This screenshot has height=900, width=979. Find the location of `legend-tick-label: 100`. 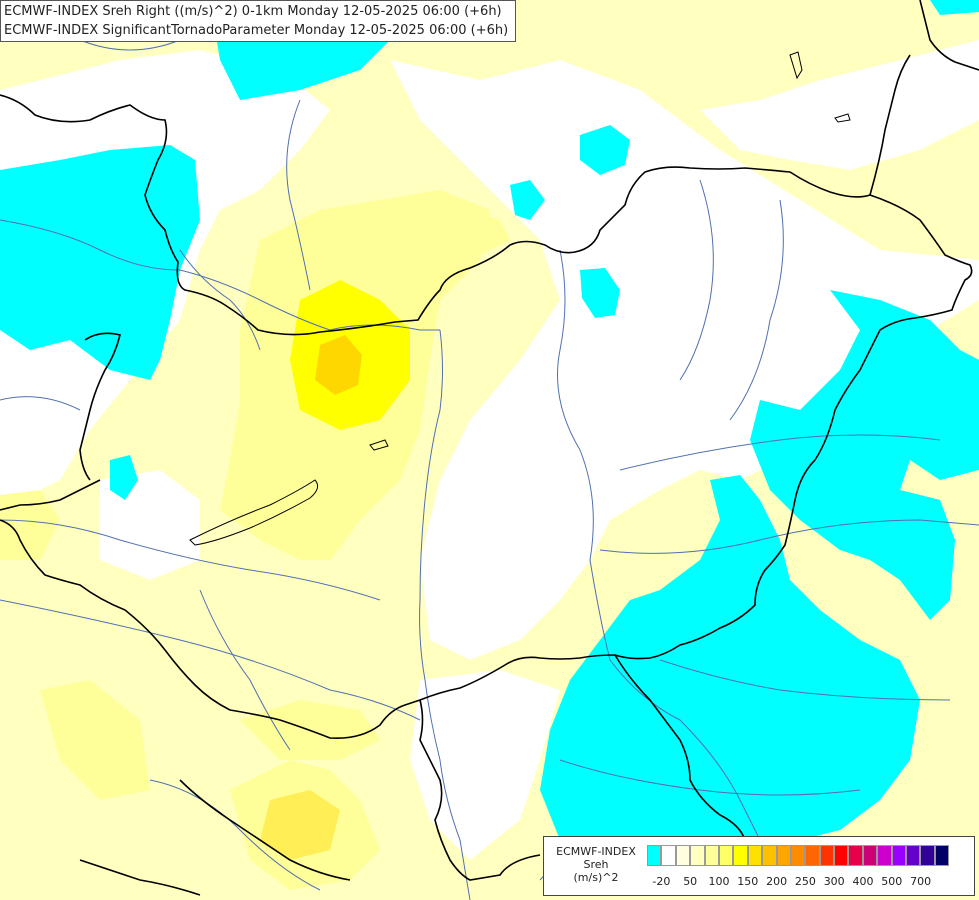

legend-tick-label: 100 is located at coordinates (719, 881).